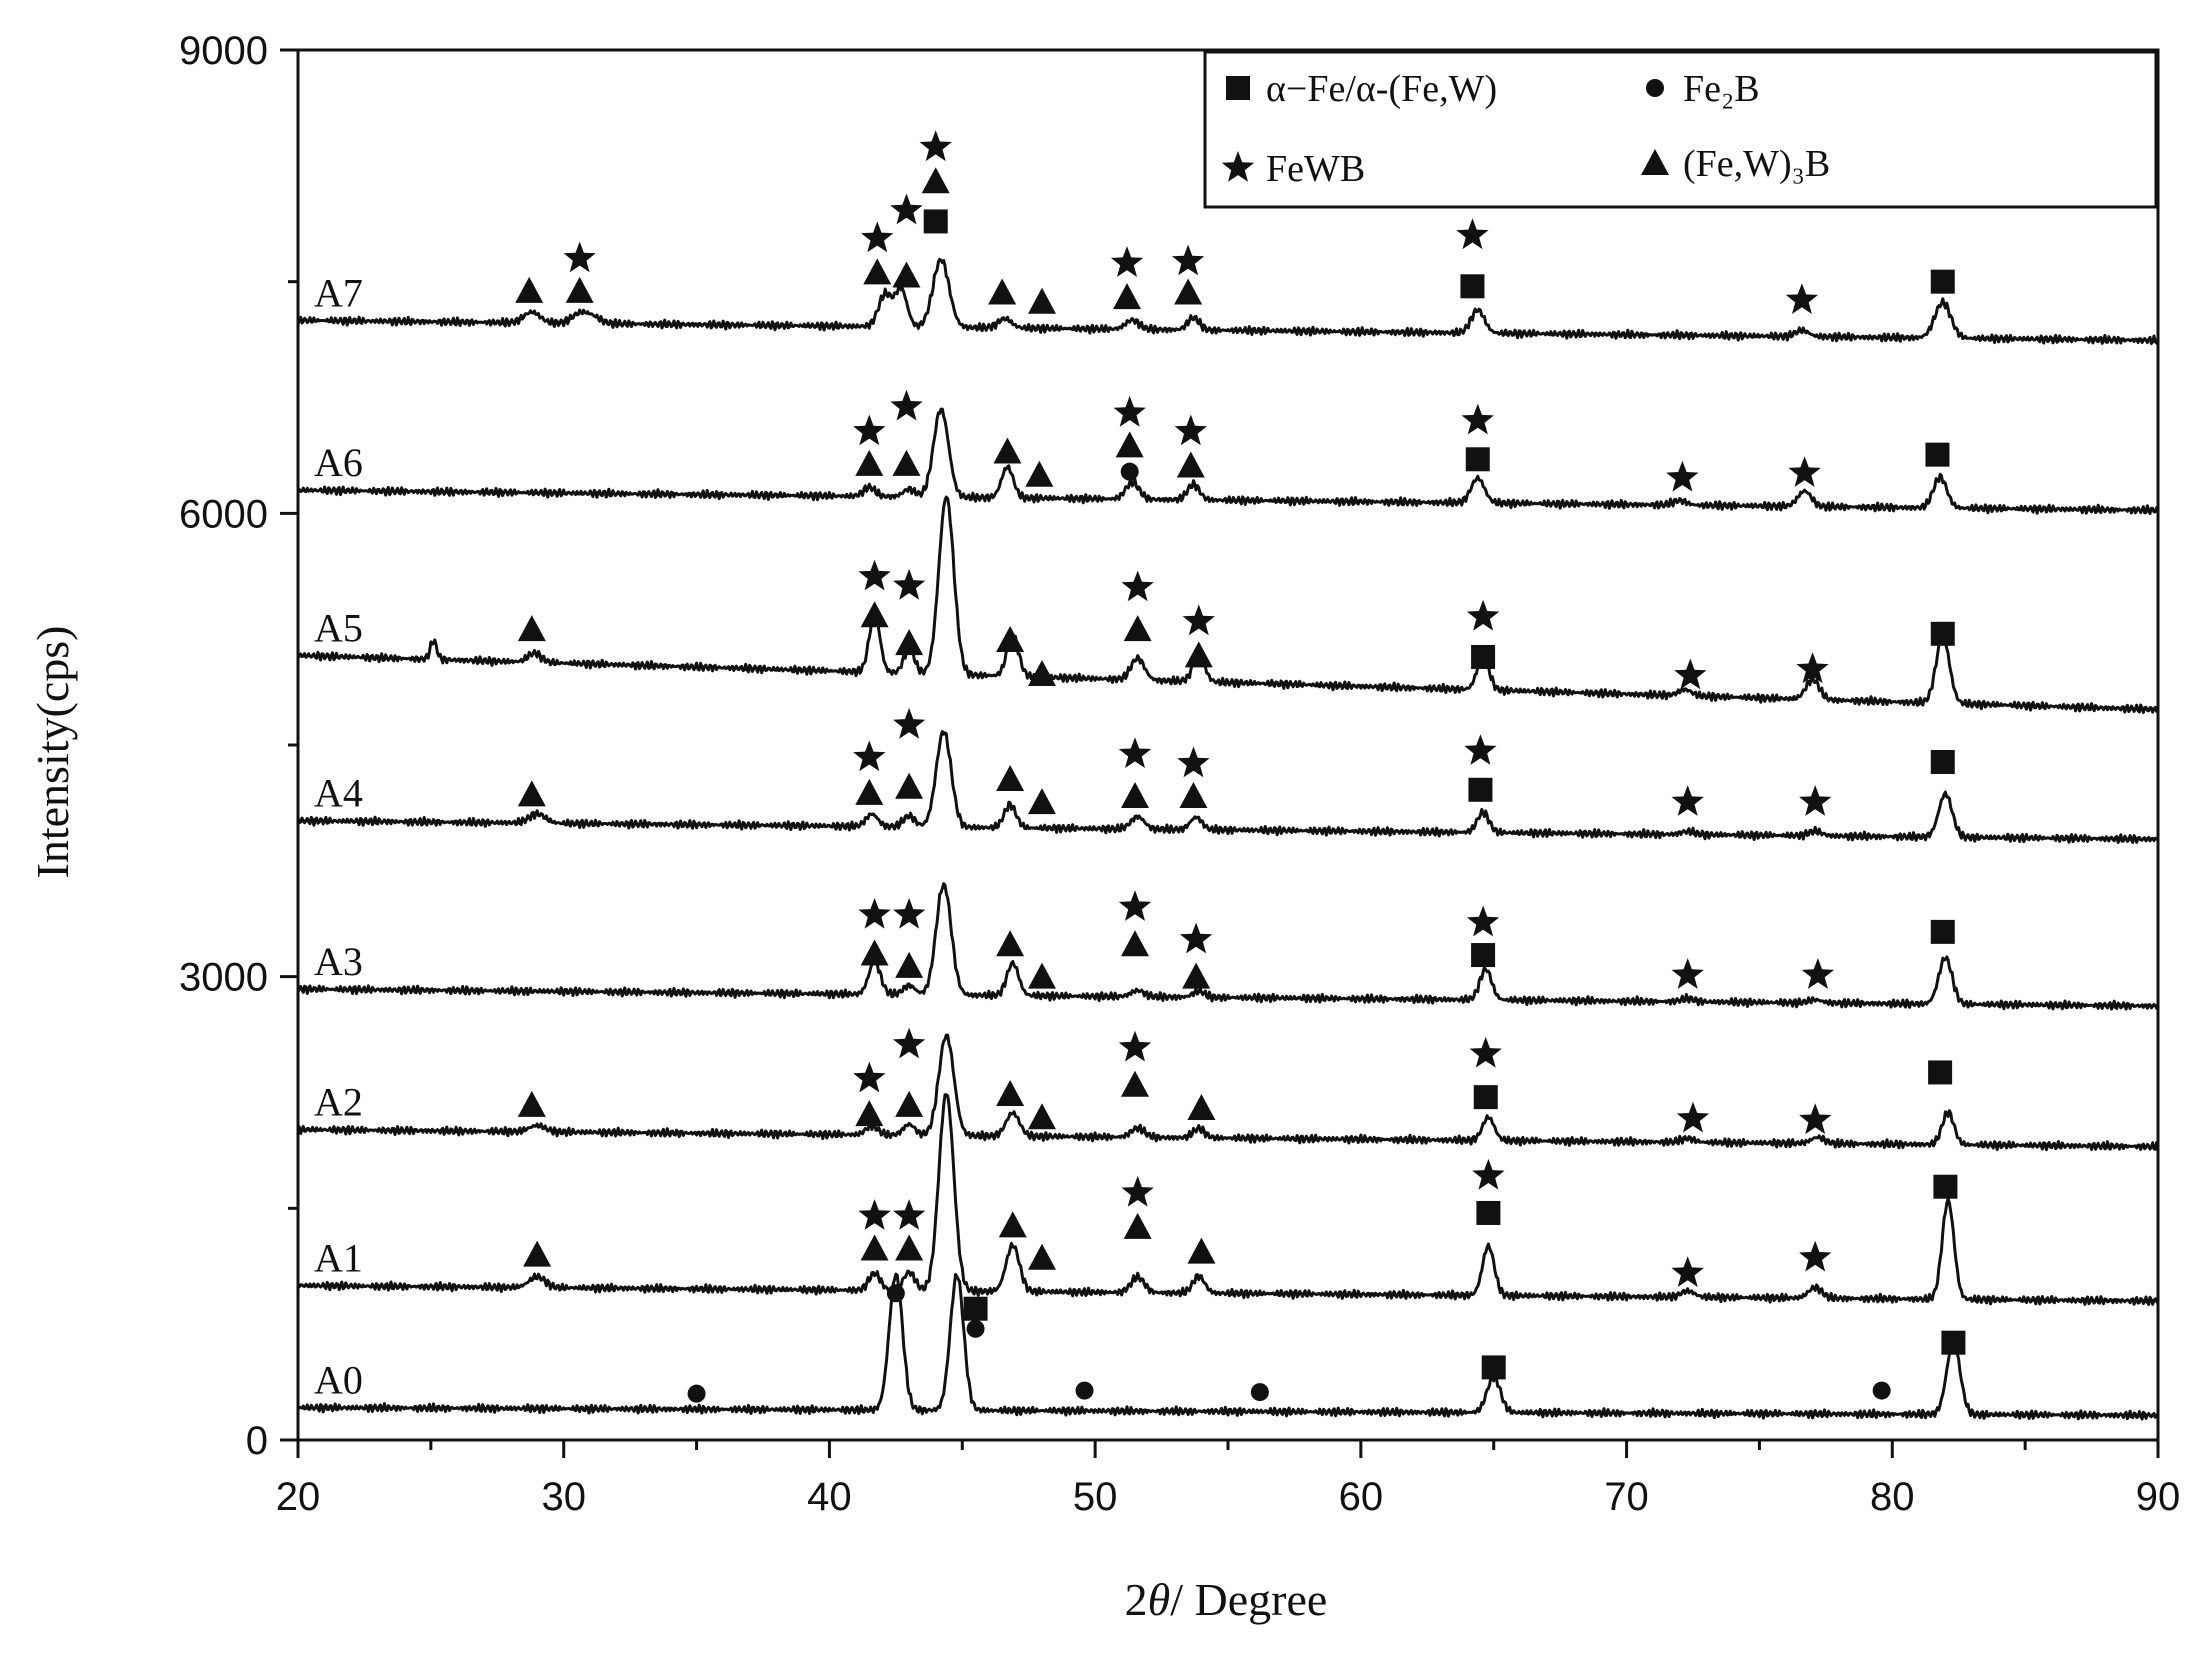  What do you see at coordinates (338, 292) in the screenshot?
I see `series-label-a7: A7` at bounding box center [338, 292].